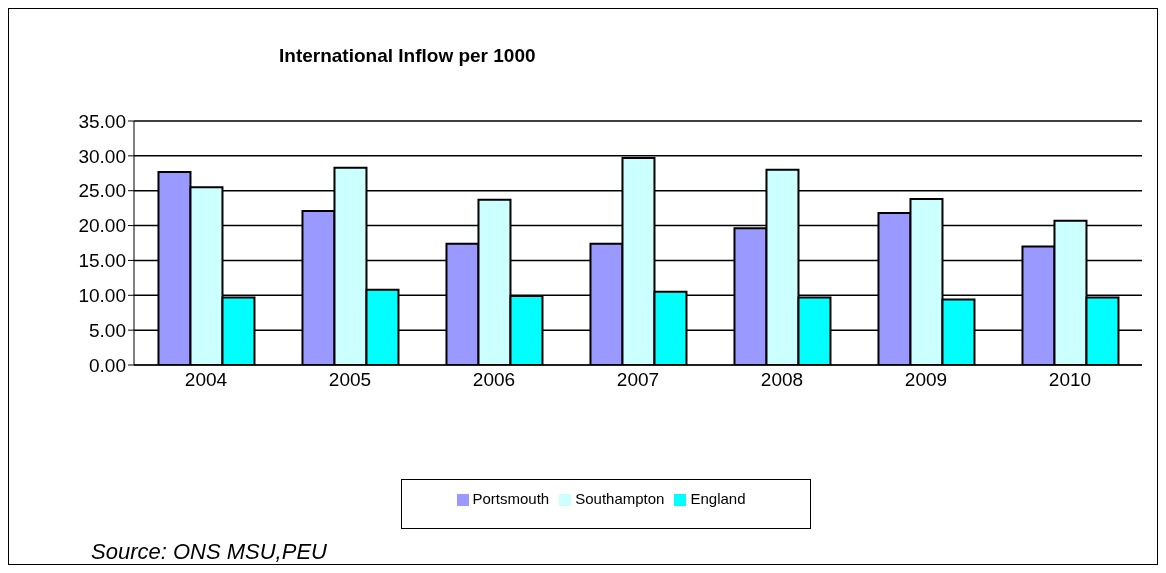 This screenshot has width=1166, height=573. I want to click on x-tick-label: 2004, so click(206, 380).